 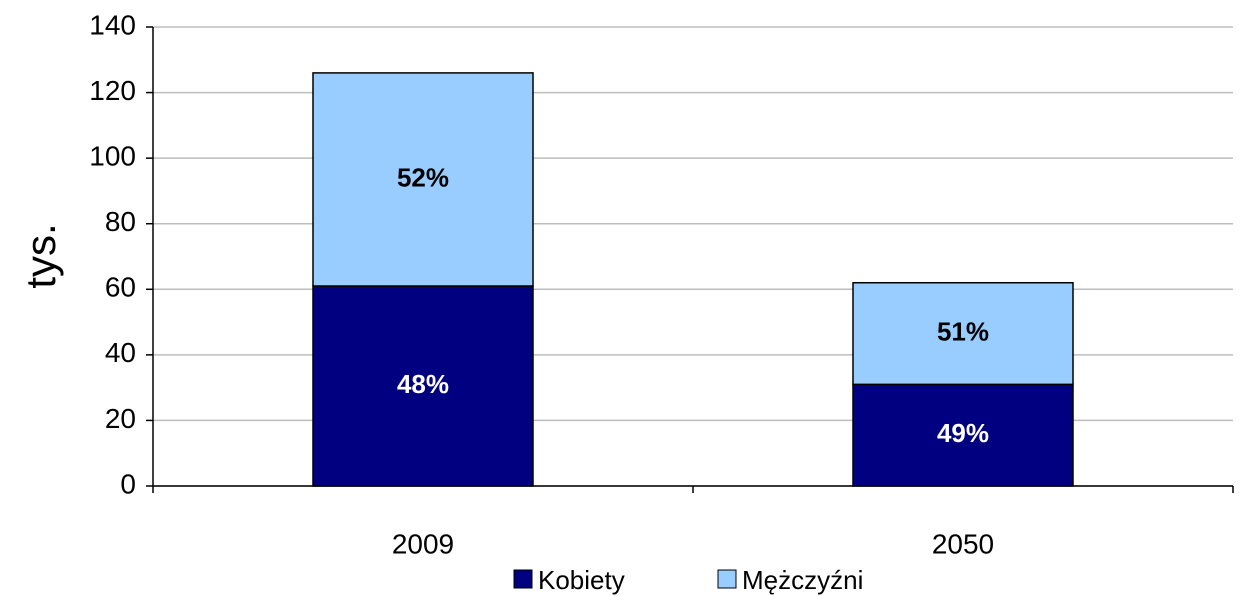 I want to click on y-tick-label: 40, so click(x=120, y=352).